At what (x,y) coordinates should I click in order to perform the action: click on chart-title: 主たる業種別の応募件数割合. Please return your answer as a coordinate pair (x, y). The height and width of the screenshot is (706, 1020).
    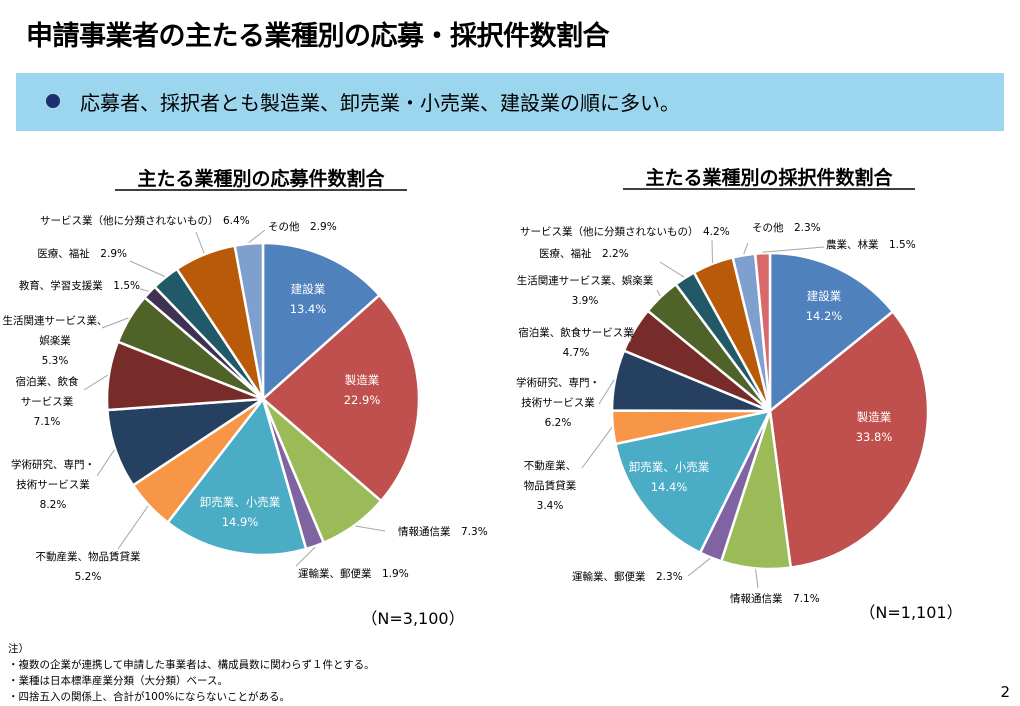
    Looking at the image, I should click on (261, 178).